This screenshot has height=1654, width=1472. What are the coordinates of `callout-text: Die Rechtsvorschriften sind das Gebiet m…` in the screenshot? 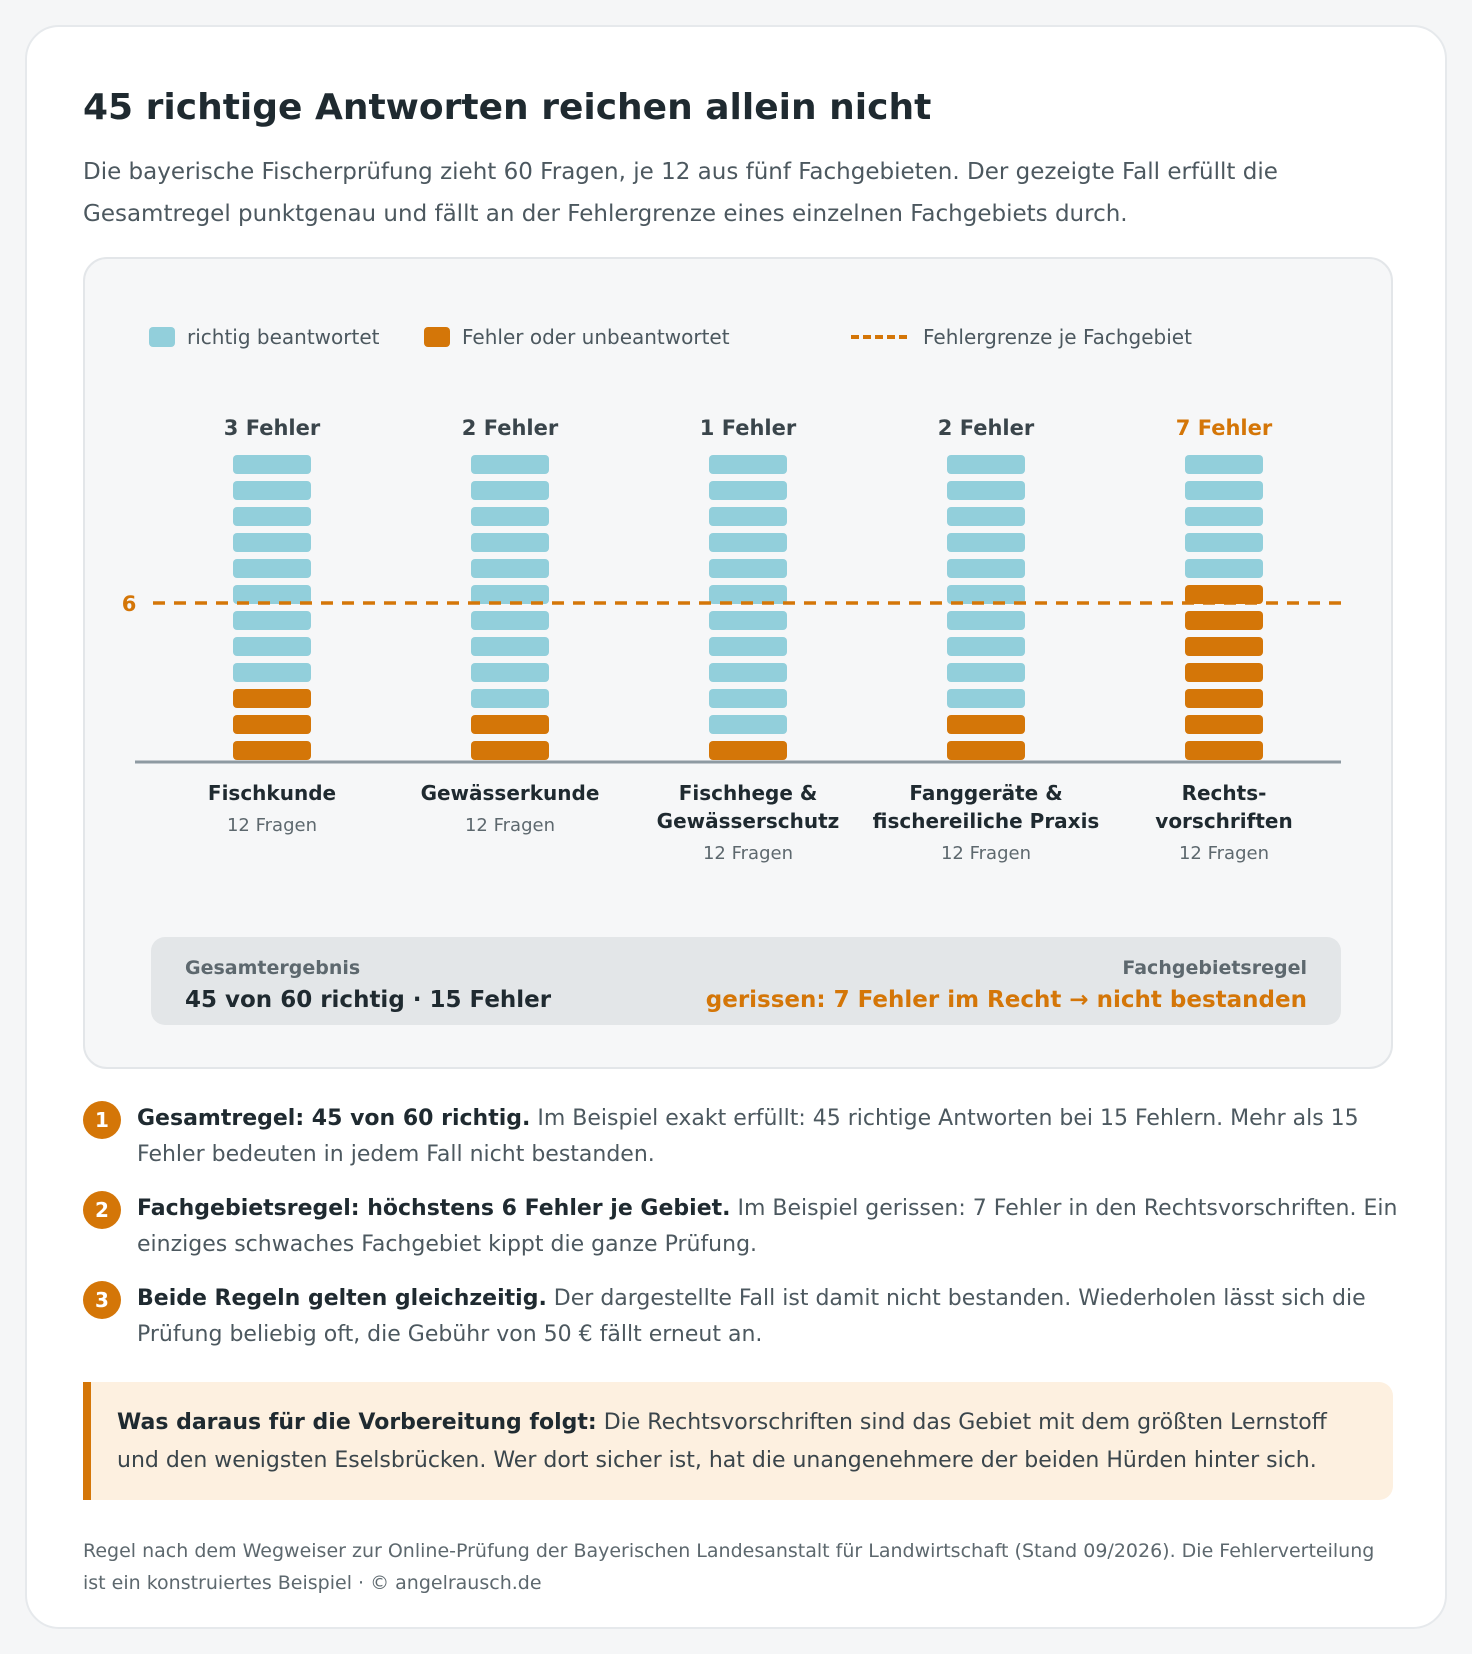 It's located at (722, 1441).